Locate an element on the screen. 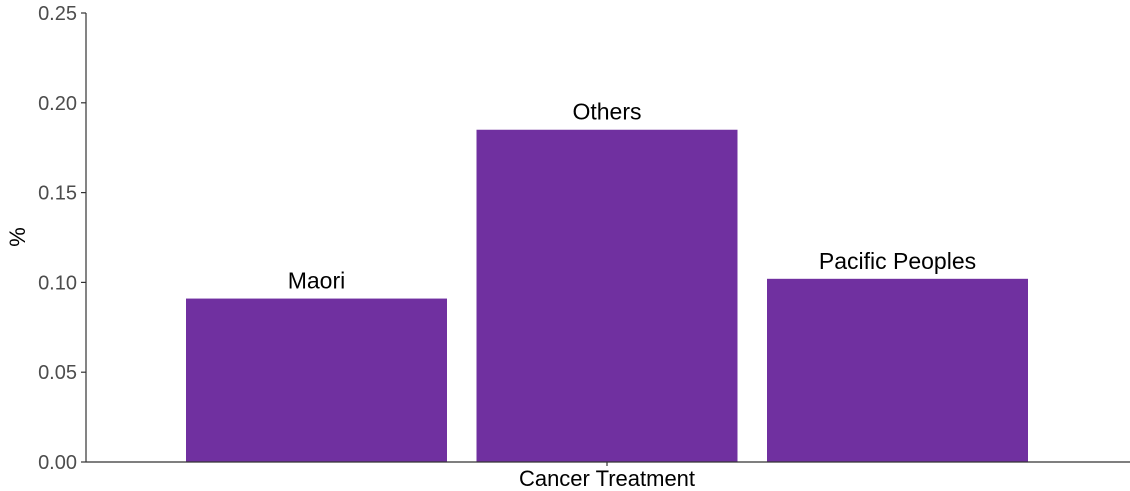  y-tick-label: 0.00 is located at coordinates (57, 463).